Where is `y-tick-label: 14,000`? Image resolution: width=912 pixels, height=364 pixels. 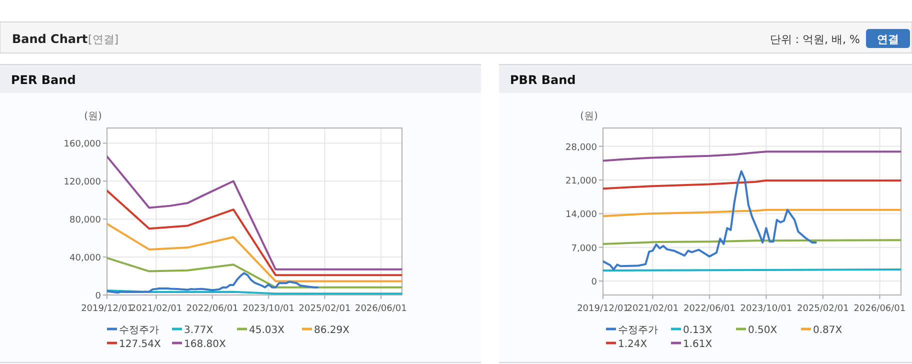
y-tick-label: 14,000 is located at coordinates (582, 215).